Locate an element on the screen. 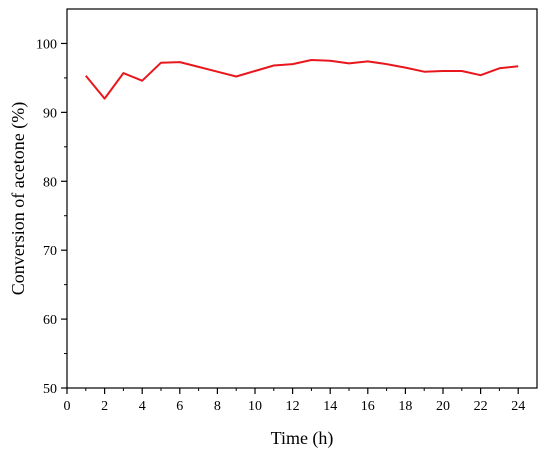 The width and height of the screenshot is (550, 455). x-tick-label: 24 is located at coordinates (518, 406).